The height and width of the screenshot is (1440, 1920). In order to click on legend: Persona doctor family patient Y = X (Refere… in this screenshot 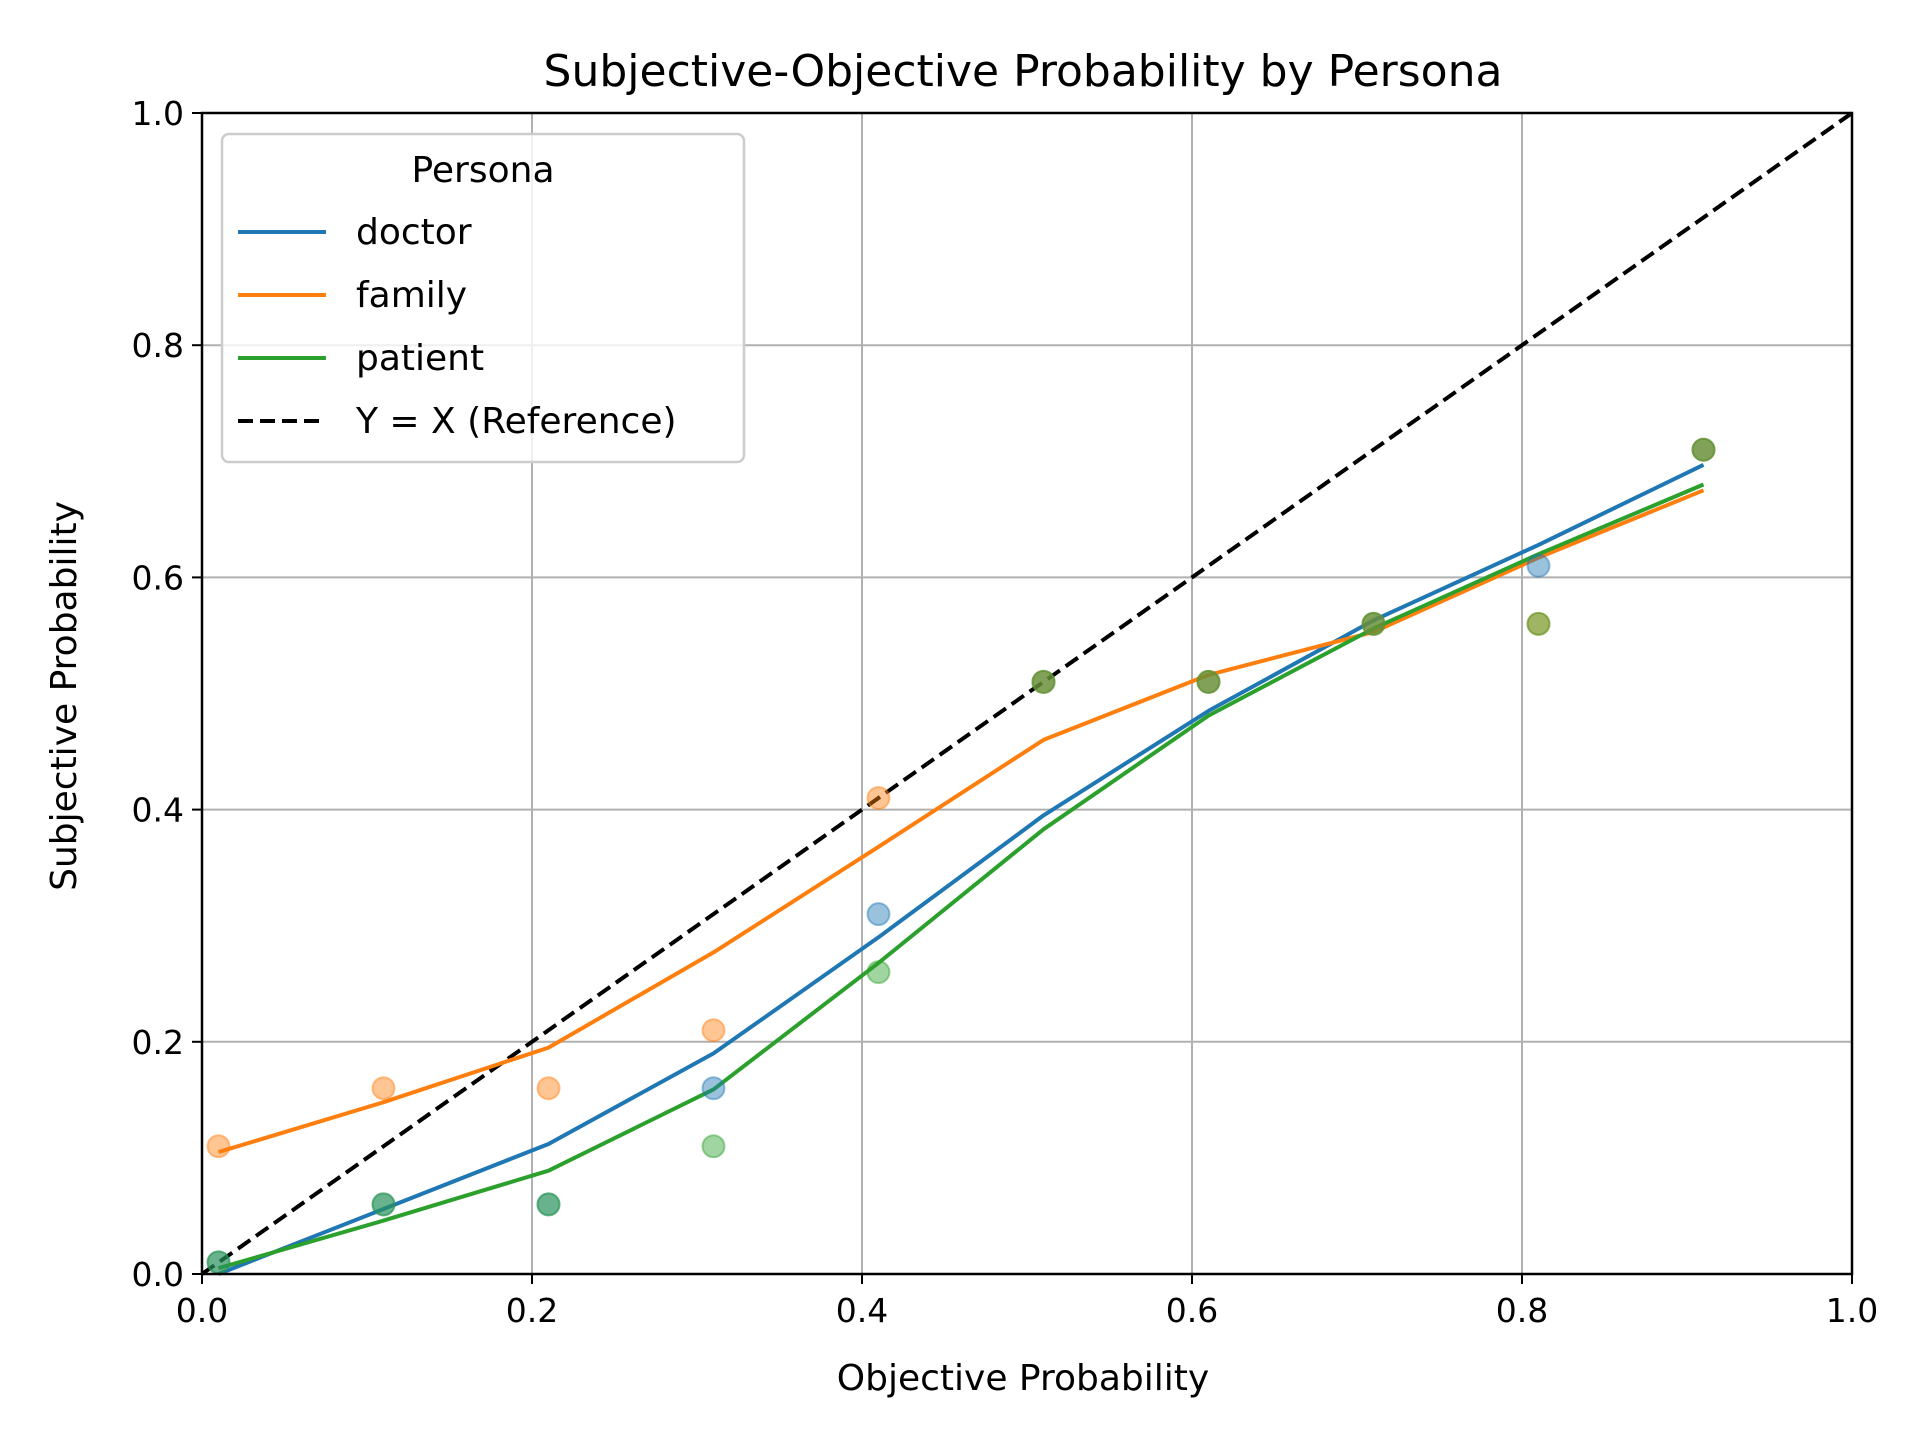, I will do `click(483, 298)`.